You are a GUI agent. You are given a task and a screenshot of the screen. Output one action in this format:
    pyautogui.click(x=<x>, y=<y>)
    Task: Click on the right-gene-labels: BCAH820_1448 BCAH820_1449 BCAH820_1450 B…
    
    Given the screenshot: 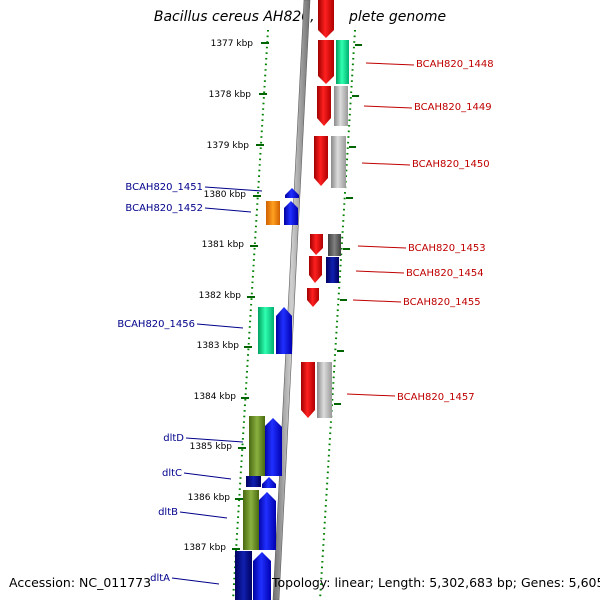 What is the action you would take?
    pyautogui.click(x=420, y=231)
    